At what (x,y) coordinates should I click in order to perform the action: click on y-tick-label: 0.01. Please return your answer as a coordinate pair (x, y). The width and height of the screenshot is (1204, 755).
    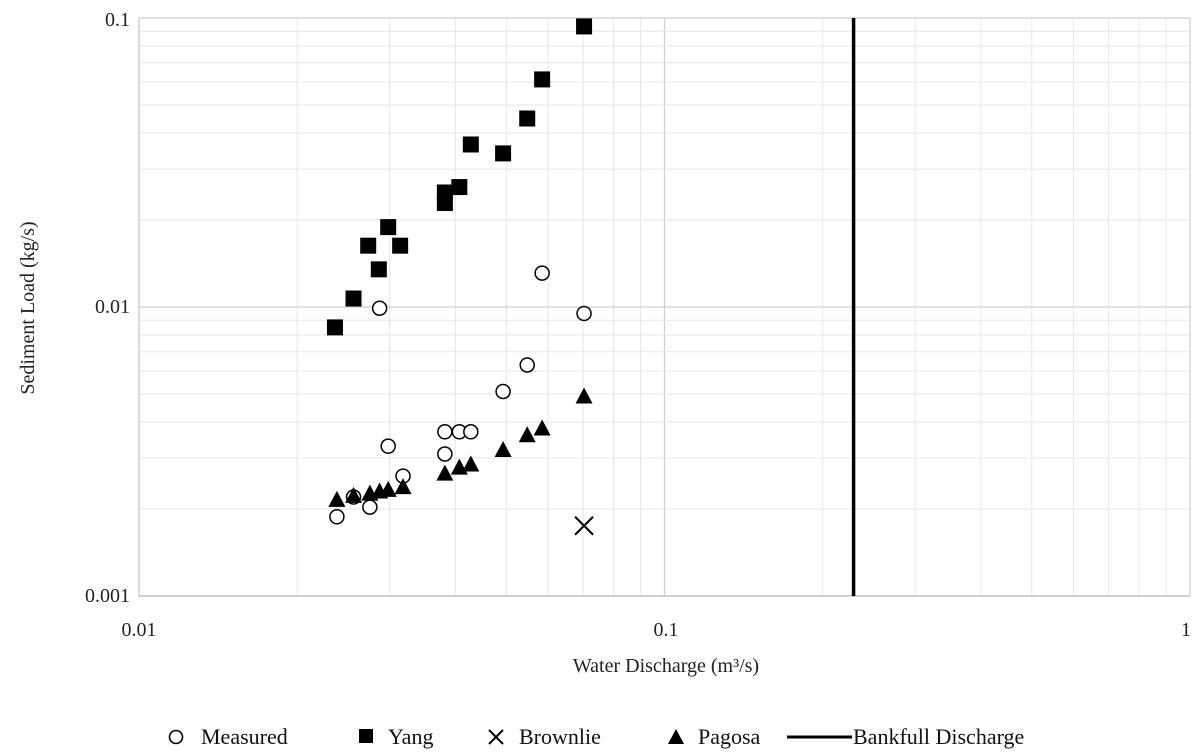
    Looking at the image, I should click on (112, 307).